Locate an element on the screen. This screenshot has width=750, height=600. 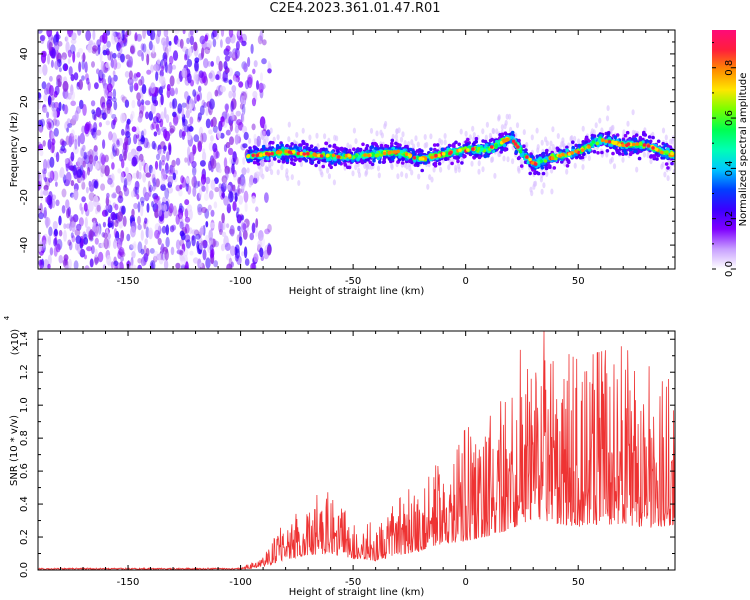
colorbar-tick-label: 0.2 is located at coordinates (729, 219).